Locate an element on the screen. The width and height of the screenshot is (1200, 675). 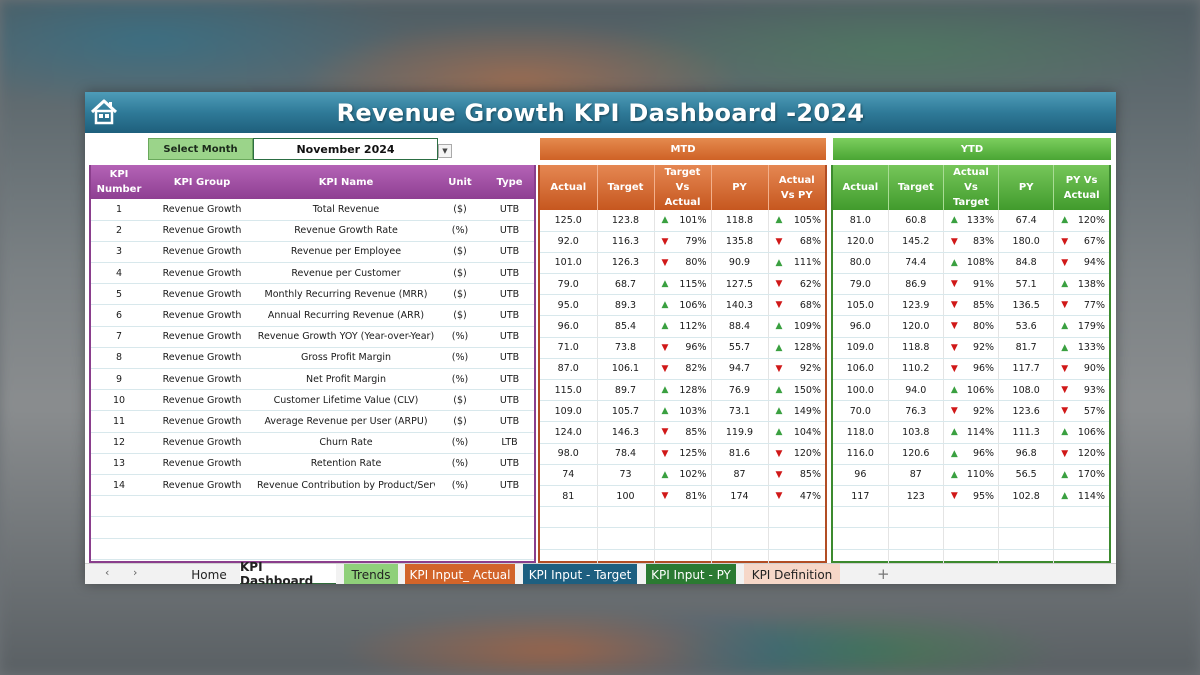
mtd-py-cell: 118.8 is located at coordinates (739, 221).